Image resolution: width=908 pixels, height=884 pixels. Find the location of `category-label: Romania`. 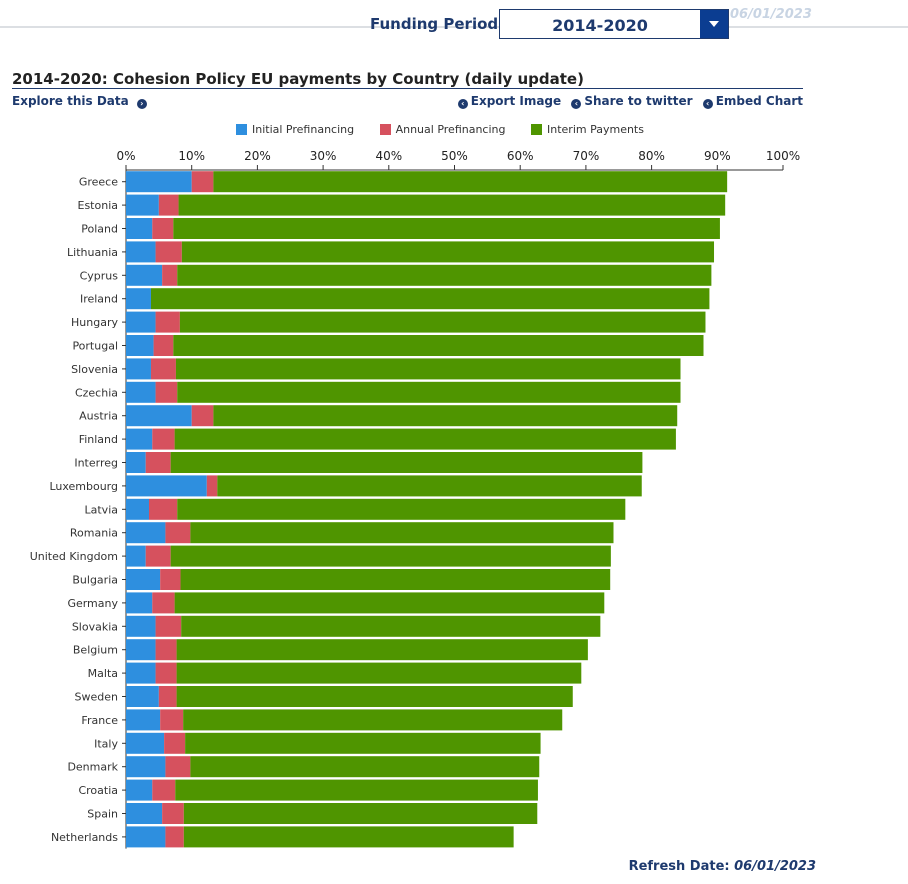

category-label: Romania is located at coordinates (94, 533).